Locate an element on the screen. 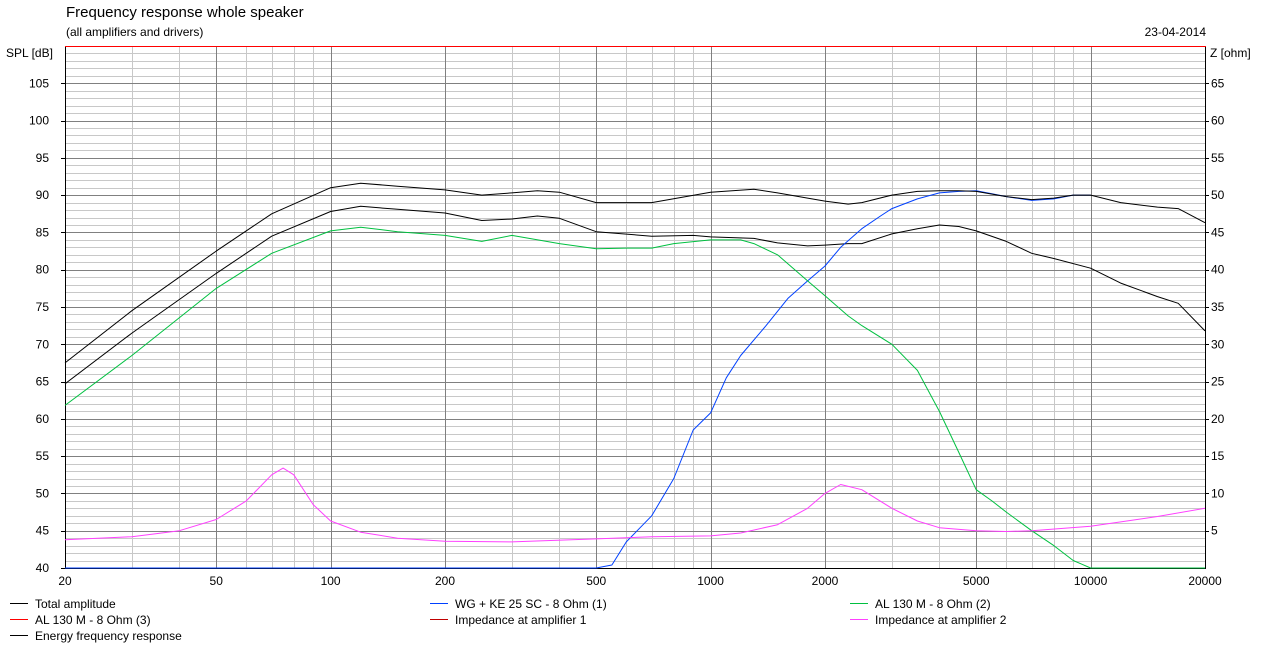 The width and height of the screenshot is (1264, 645). legend-label: WG + KE 25 SC - 8 Ohm (1) is located at coordinates (531, 604).